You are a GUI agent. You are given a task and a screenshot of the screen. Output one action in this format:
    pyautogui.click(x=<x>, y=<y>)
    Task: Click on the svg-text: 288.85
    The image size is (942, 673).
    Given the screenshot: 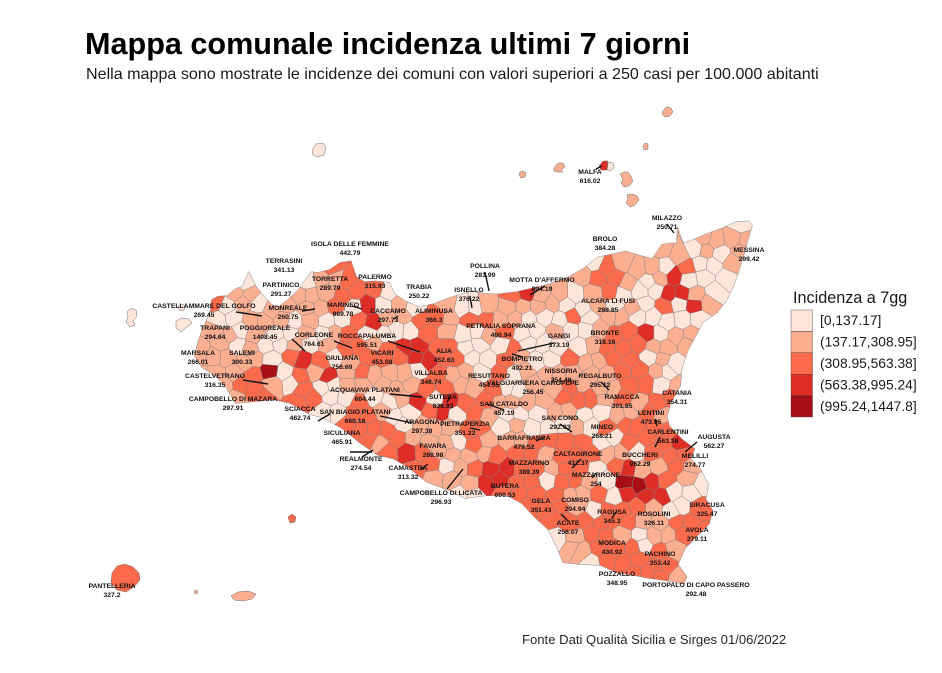 What is the action you would take?
    pyautogui.click(x=608, y=310)
    